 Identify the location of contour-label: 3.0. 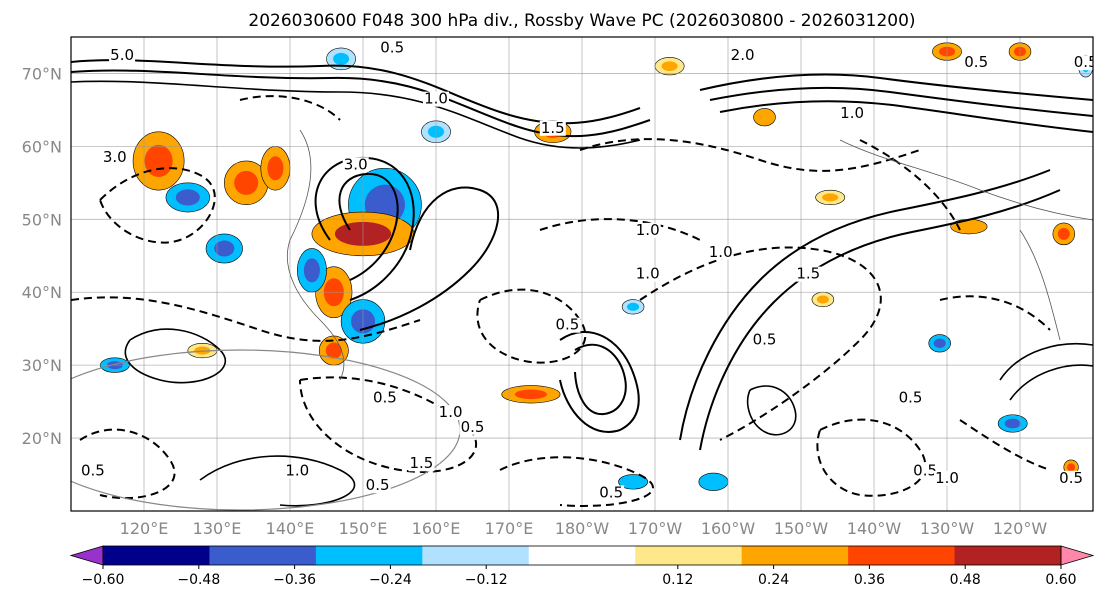
(356, 164).